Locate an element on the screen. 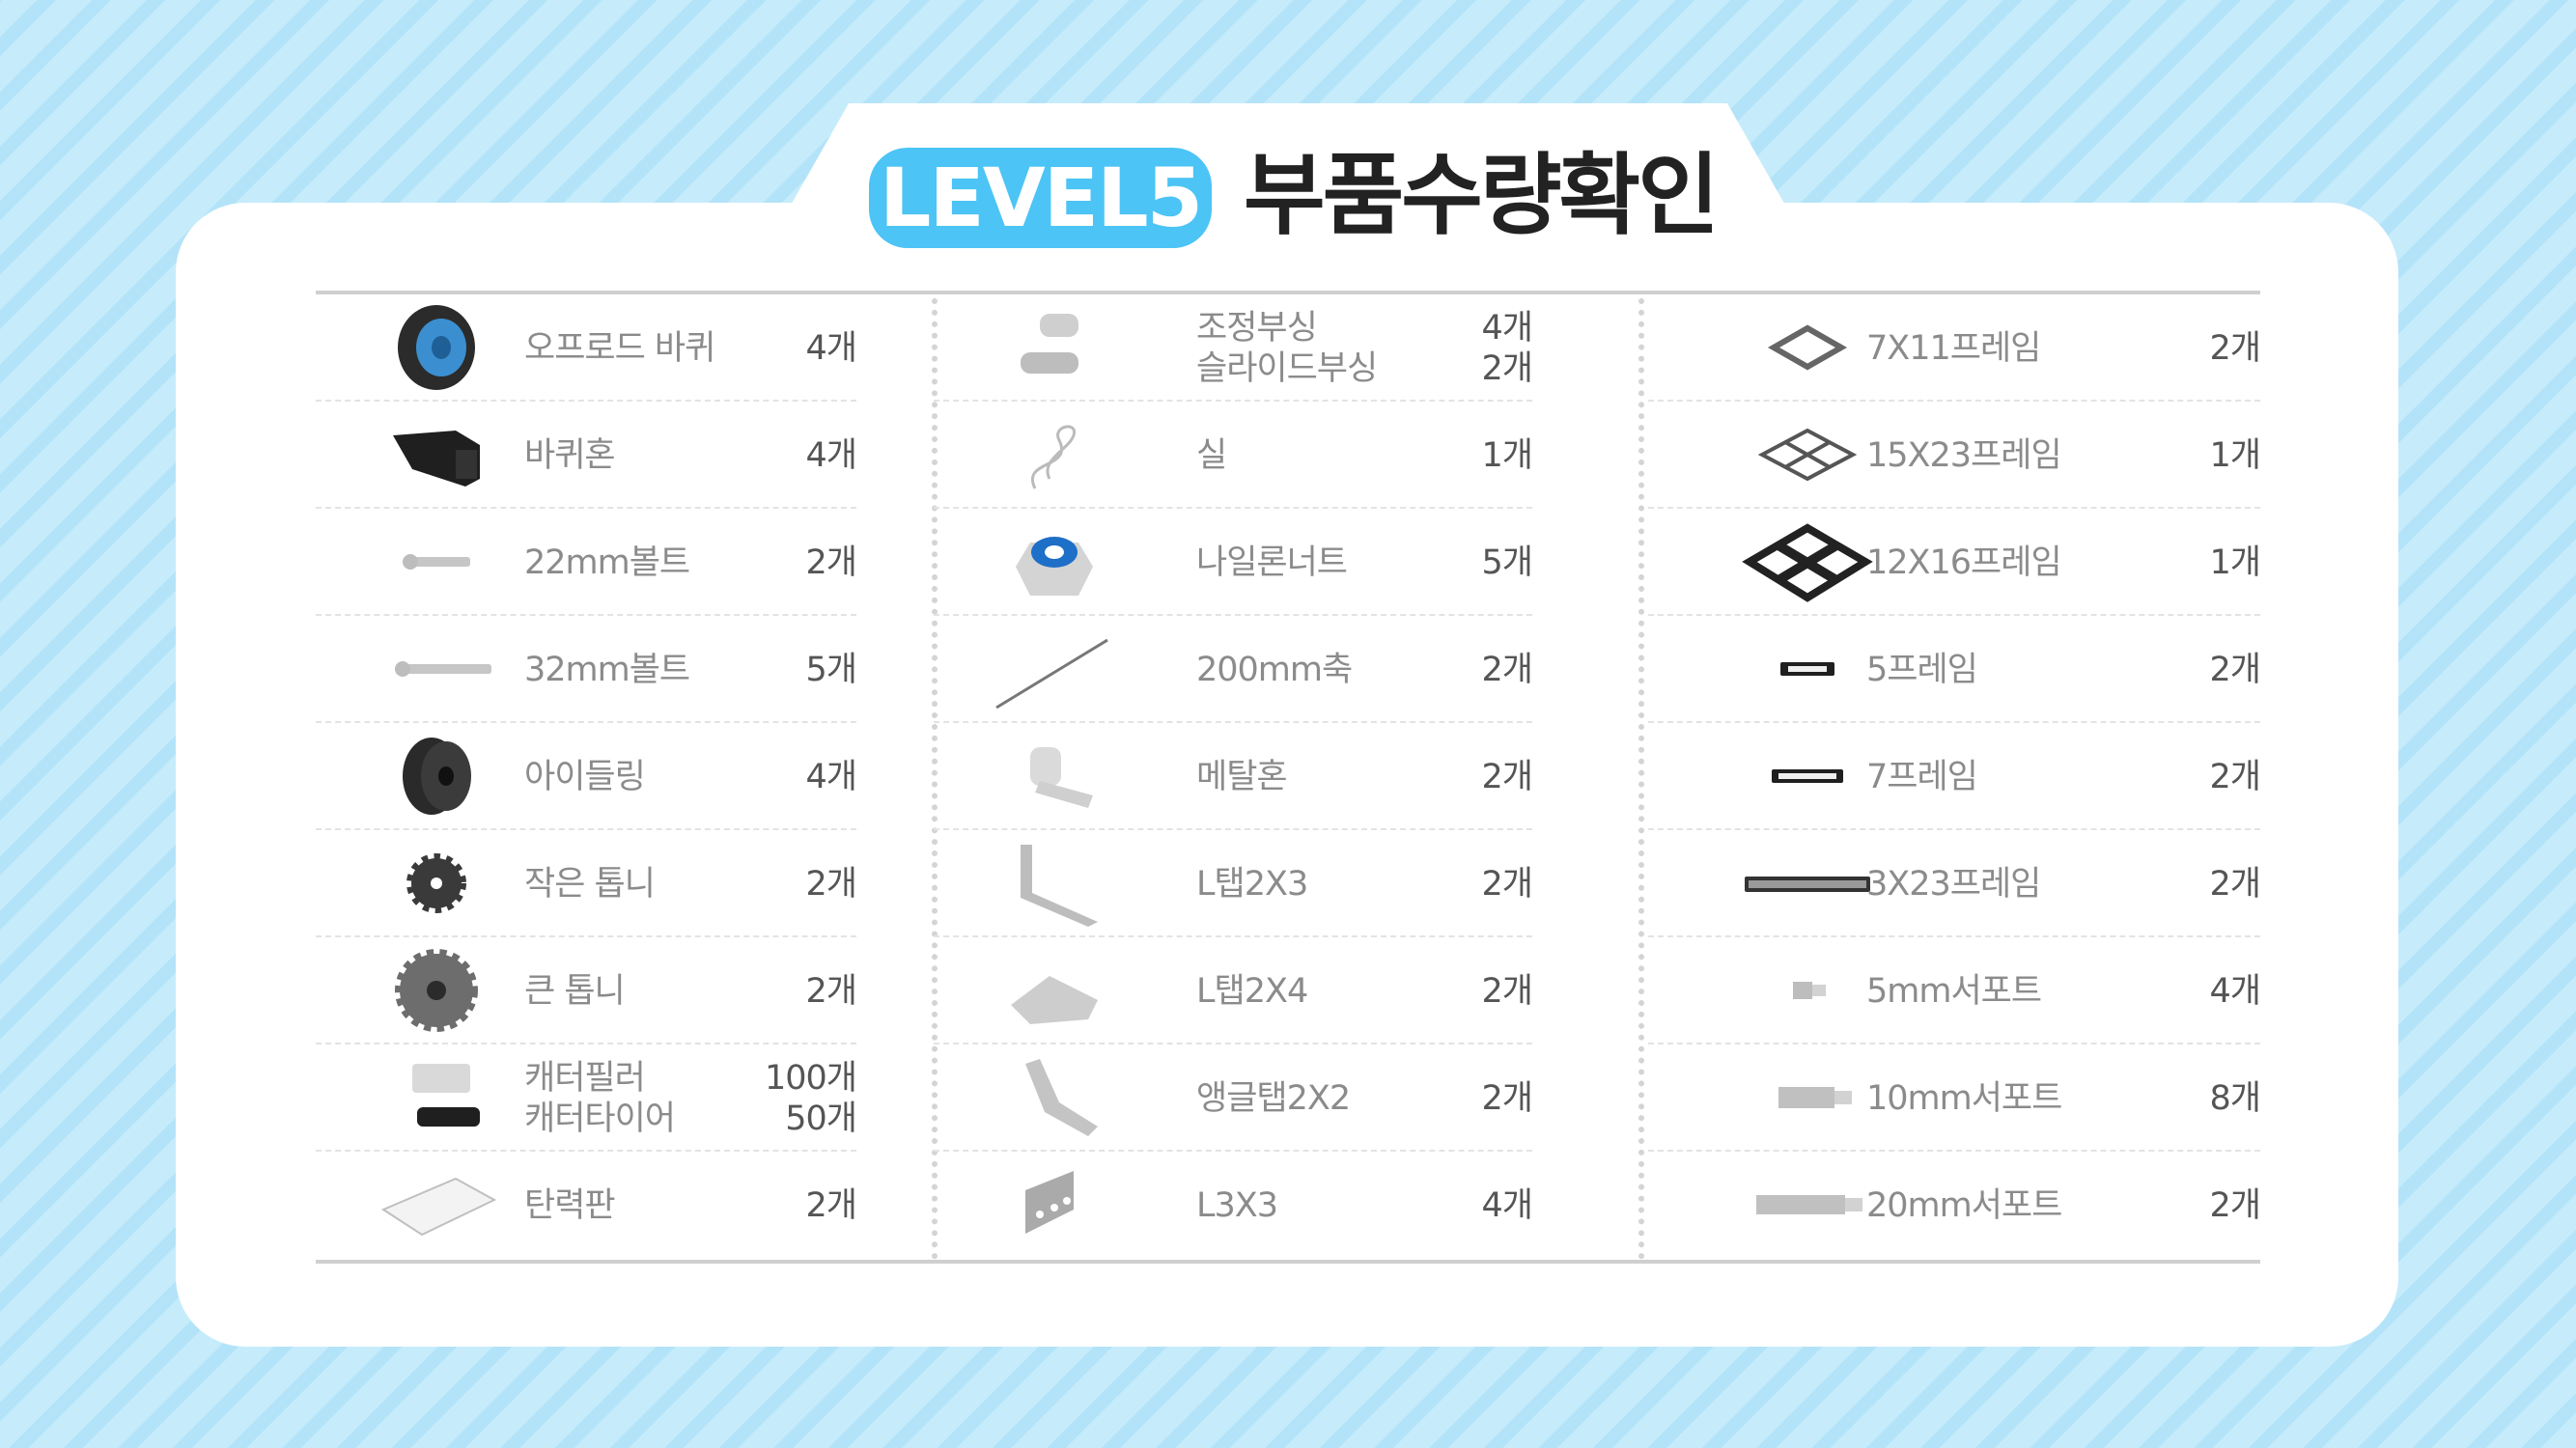  part-row: 12X16프레임 1개 is located at coordinates (1955, 563).